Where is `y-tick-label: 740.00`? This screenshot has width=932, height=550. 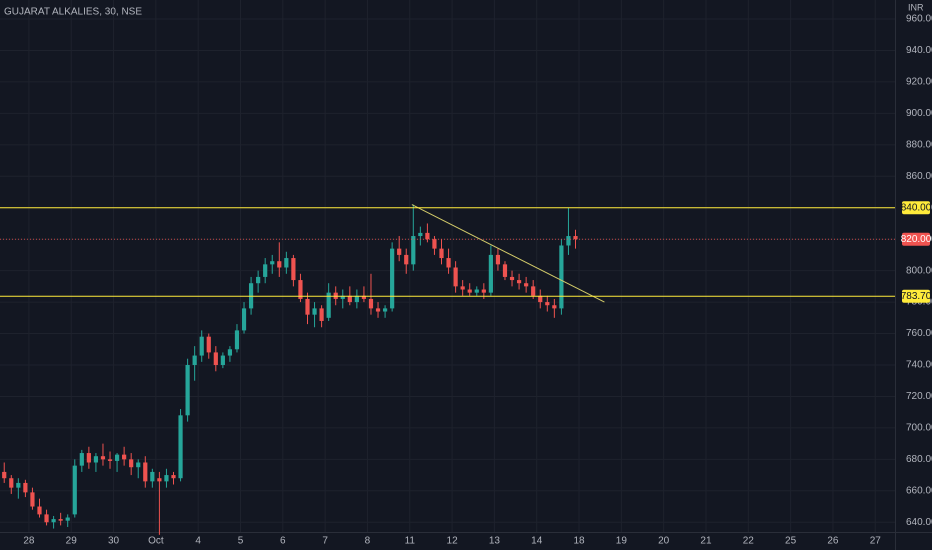
y-tick-label: 740.00 is located at coordinates (919, 365).